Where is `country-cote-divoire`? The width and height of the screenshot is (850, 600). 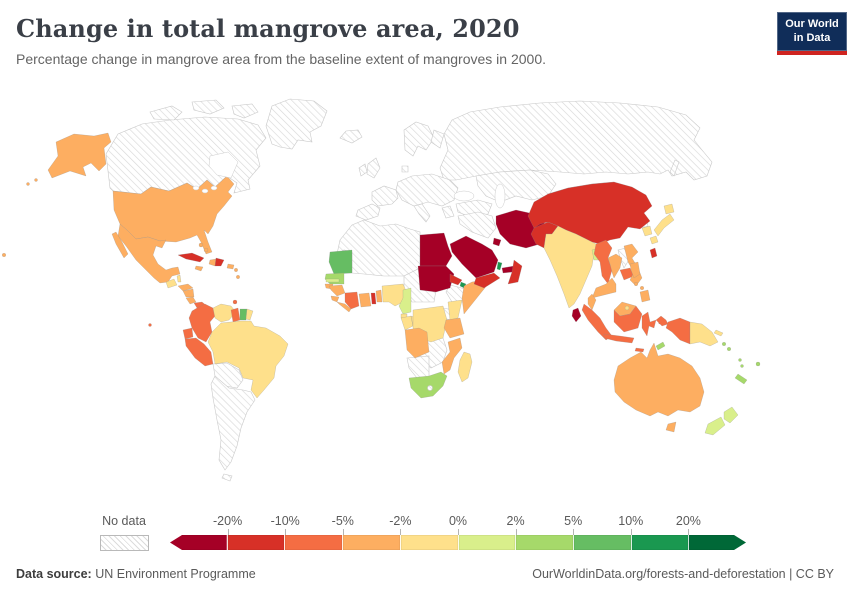
country-cote-divoire is located at coordinates (352, 300).